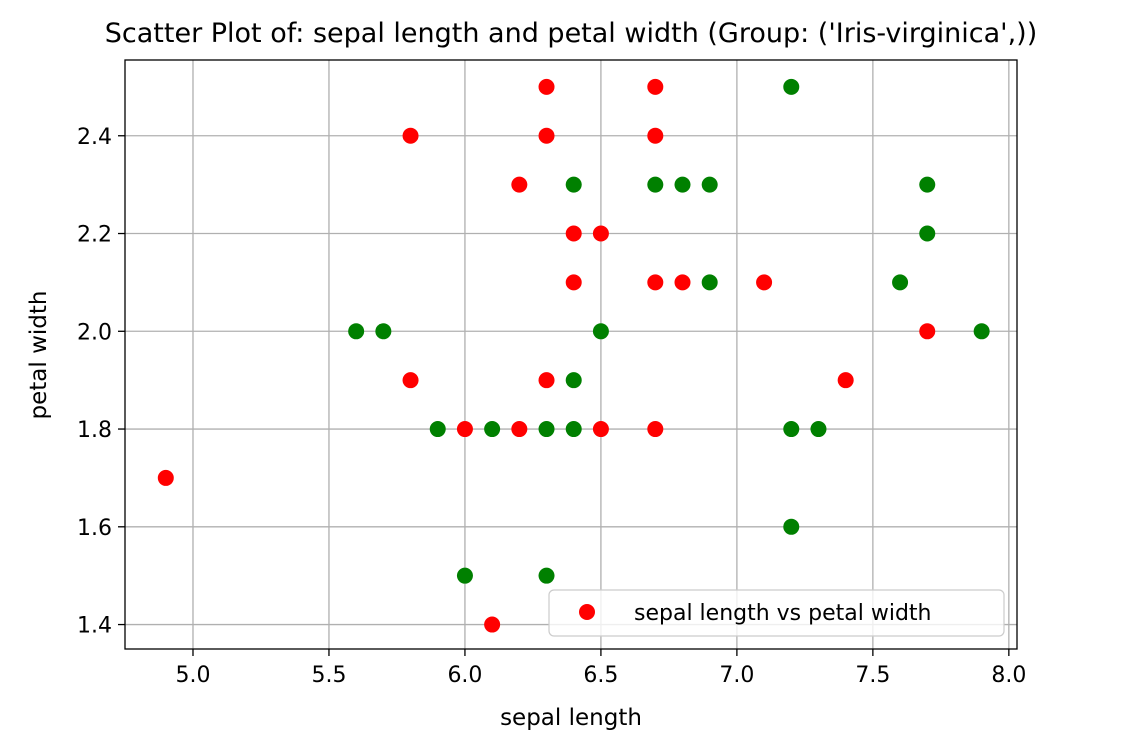 The image size is (1141, 751). Describe the element at coordinates (571, 718) in the screenshot. I see `x-axis-label: sepal length` at that location.